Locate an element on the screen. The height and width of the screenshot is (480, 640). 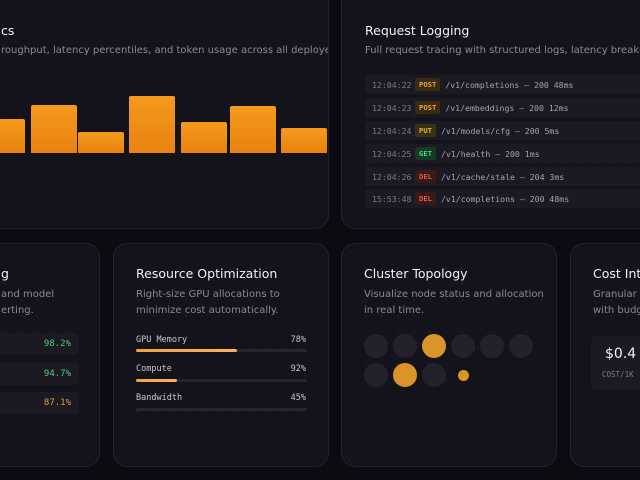
resource-desc-line1: Right-size GPU allocations to is located at coordinates (208, 294).